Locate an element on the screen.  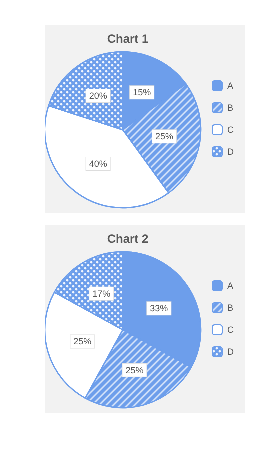
chart-title: Chart 1 is located at coordinates (128, 39).